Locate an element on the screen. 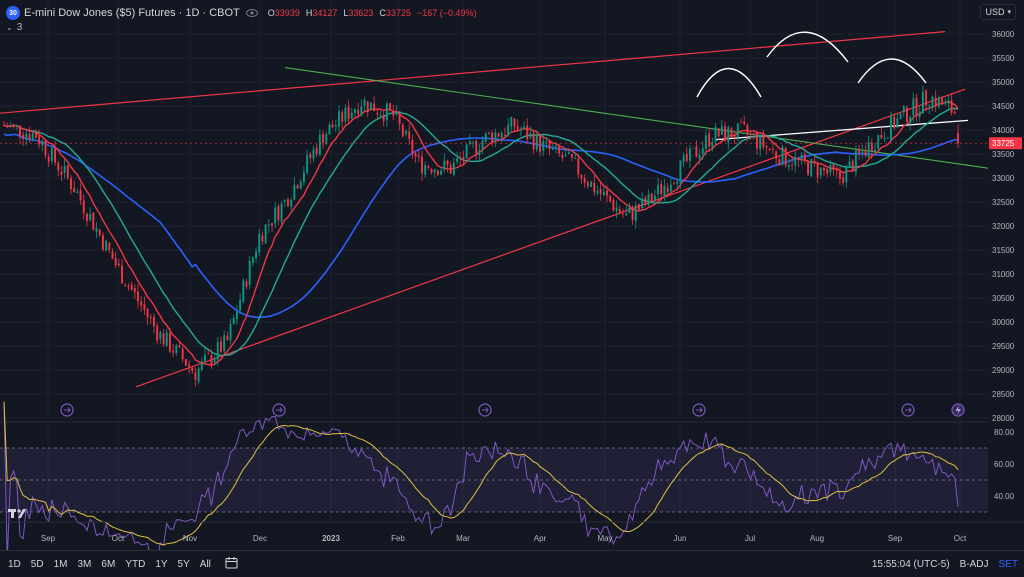 Image resolution: width=1024 pixels, height=577 pixels. range-3m: 3M is located at coordinates (84, 564).